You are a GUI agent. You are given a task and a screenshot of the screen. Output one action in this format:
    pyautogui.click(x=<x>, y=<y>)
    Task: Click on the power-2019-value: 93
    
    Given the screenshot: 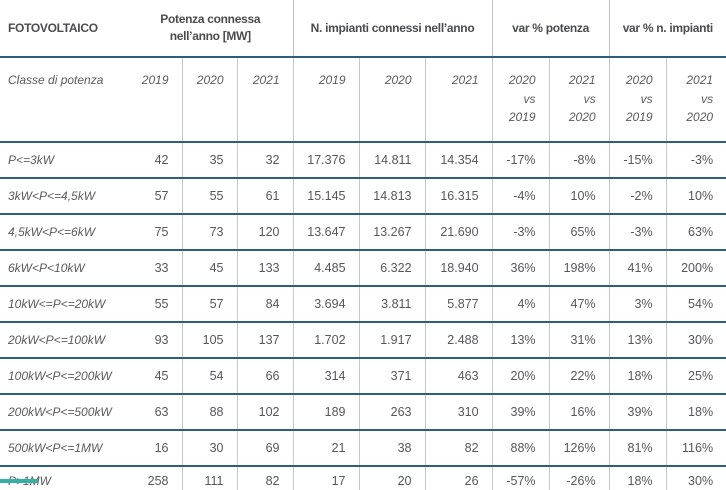 What is the action you would take?
    pyautogui.click(x=155, y=340)
    